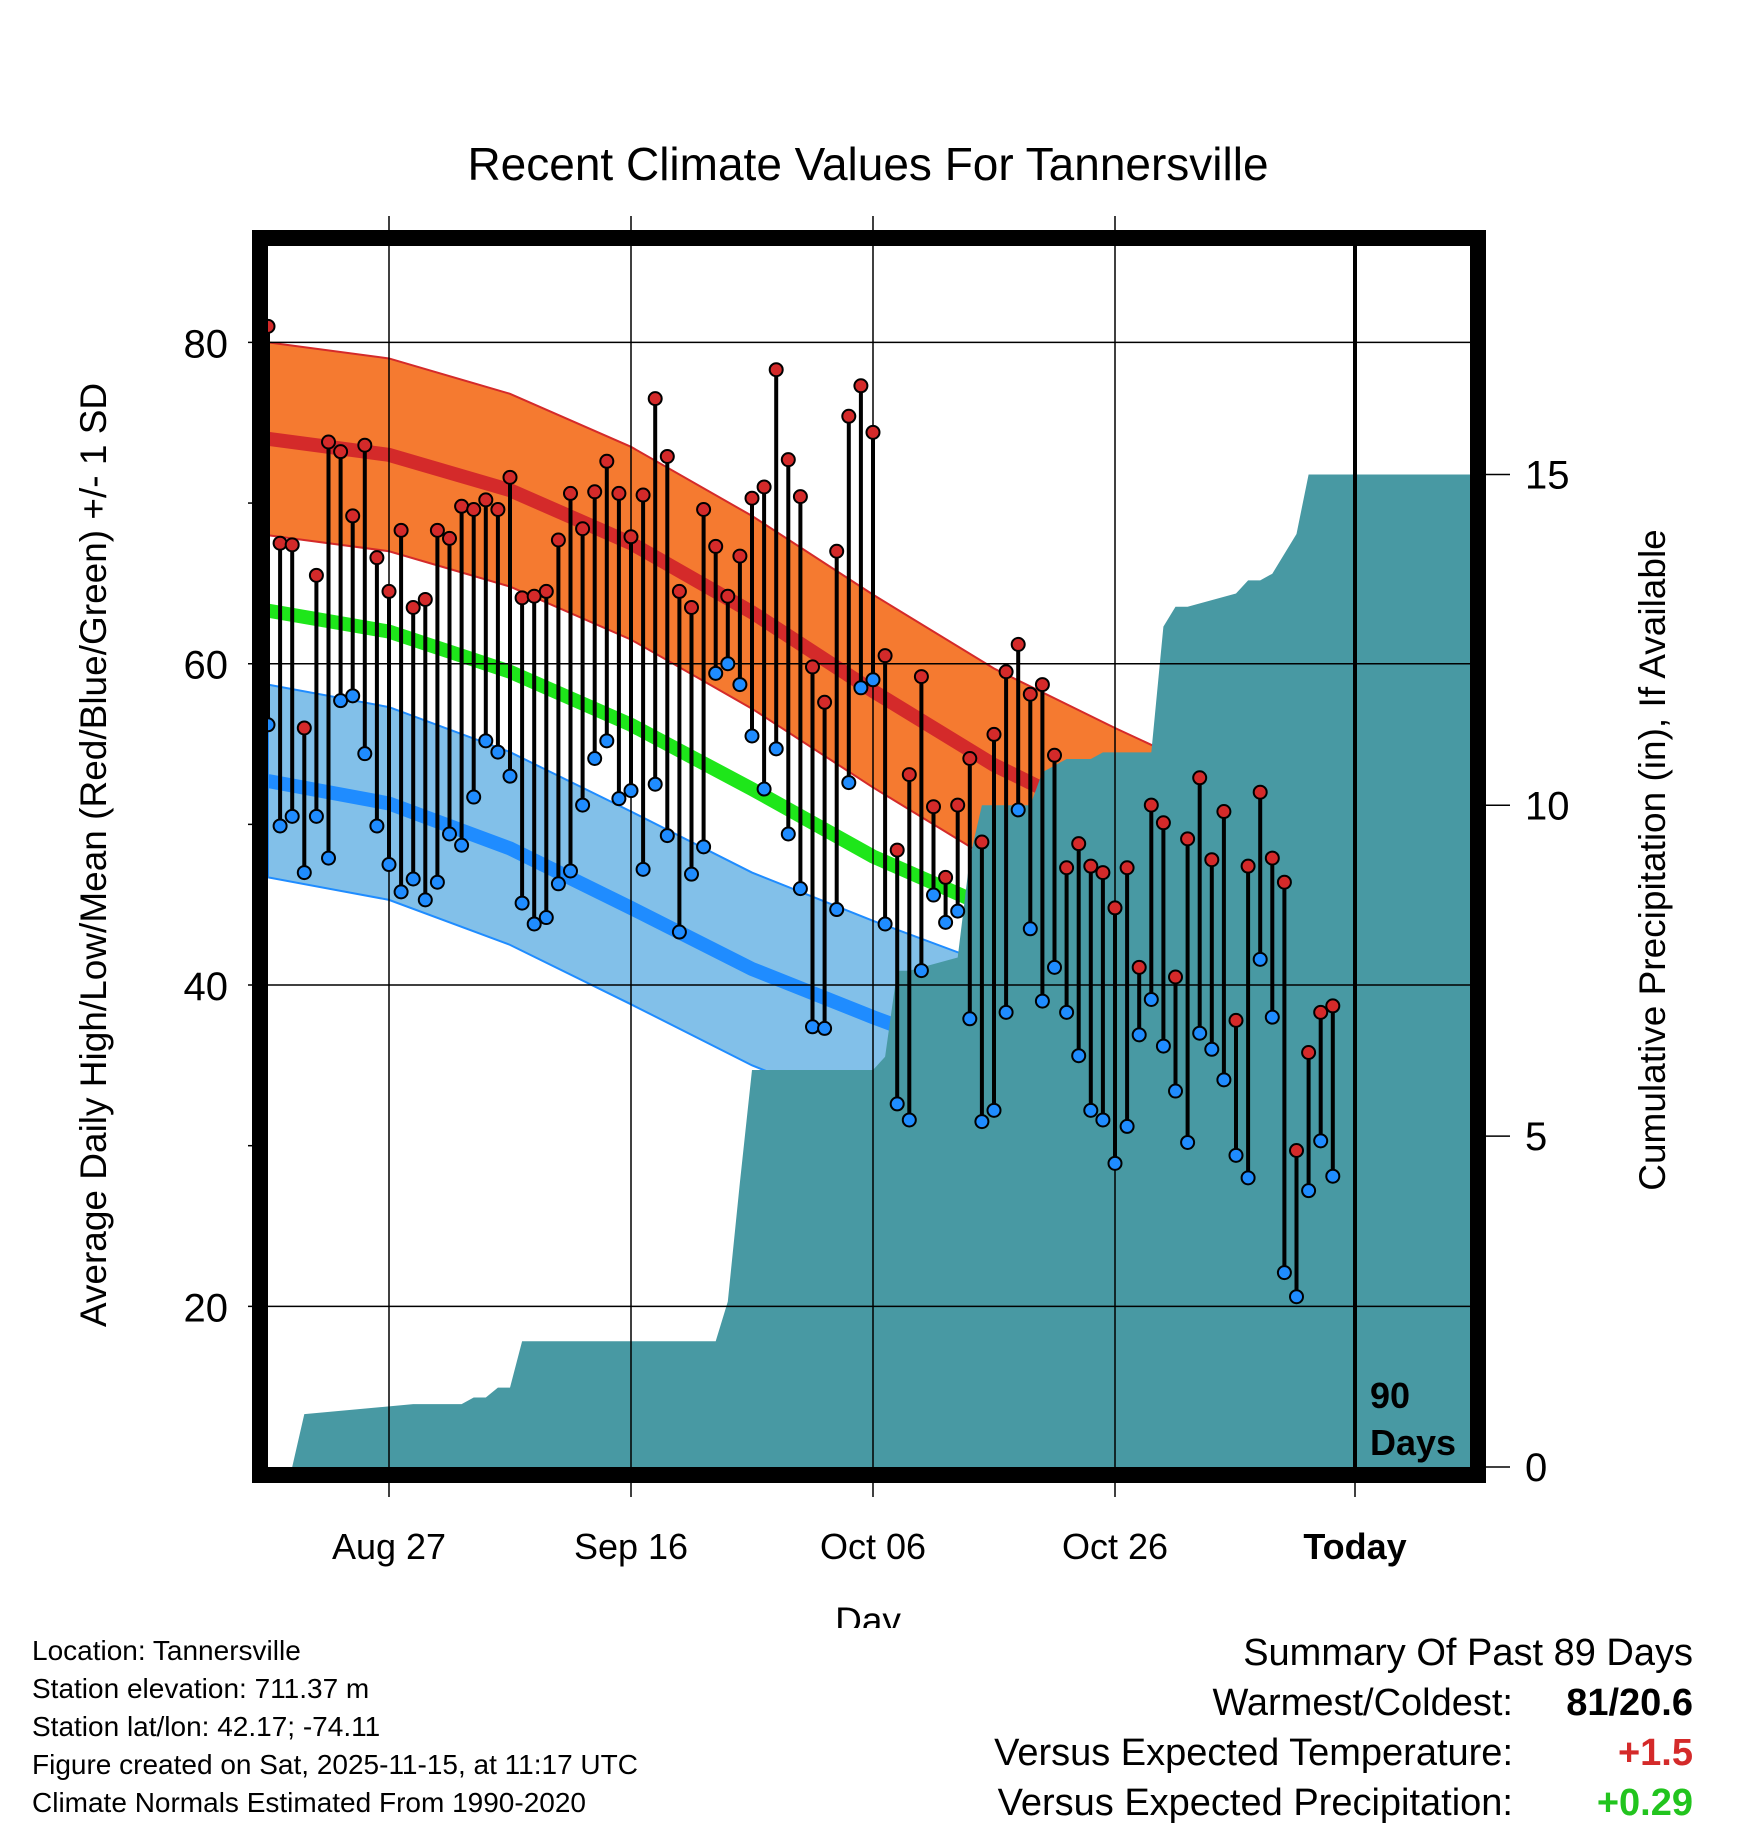 This screenshot has width=1748, height=1828. What do you see at coordinates (1255, 1803) in the screenshot?
I see `precipitation-anomaly-label: Versus Expected Precipitation:` at bounding box center [1255, 1803].